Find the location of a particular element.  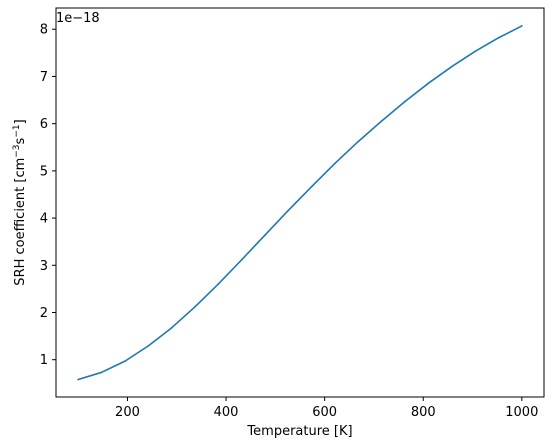

y-axis-label-sup-1: −3 is located at coordinates (17, 150).